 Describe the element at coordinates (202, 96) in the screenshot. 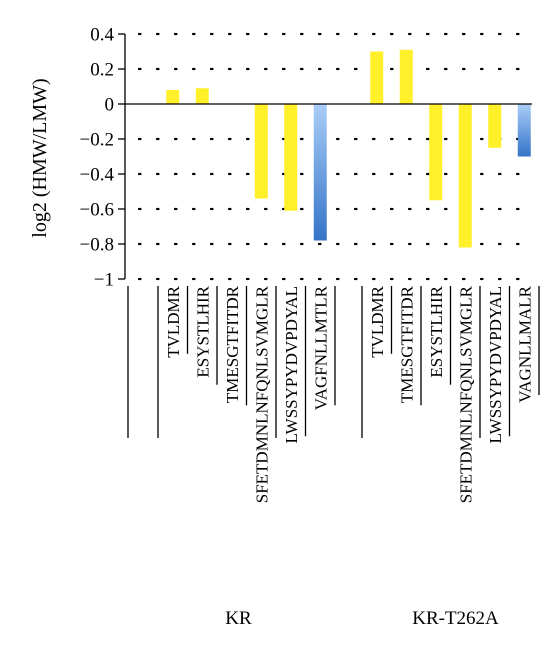

I see `bar-kr-esystlhir` at that location.